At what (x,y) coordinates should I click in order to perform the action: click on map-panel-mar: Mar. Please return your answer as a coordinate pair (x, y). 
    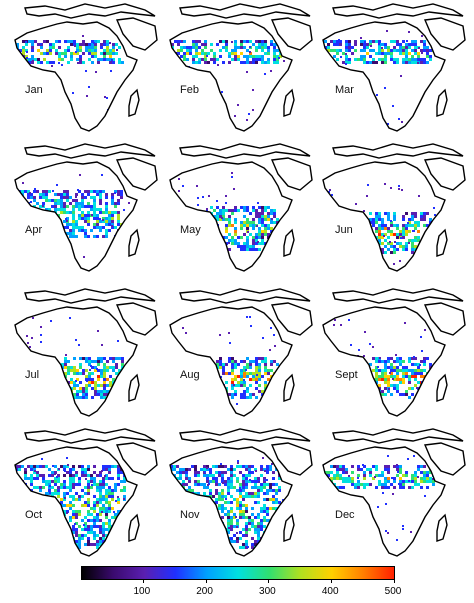
    Looking at the image, I should click on (391, 70).